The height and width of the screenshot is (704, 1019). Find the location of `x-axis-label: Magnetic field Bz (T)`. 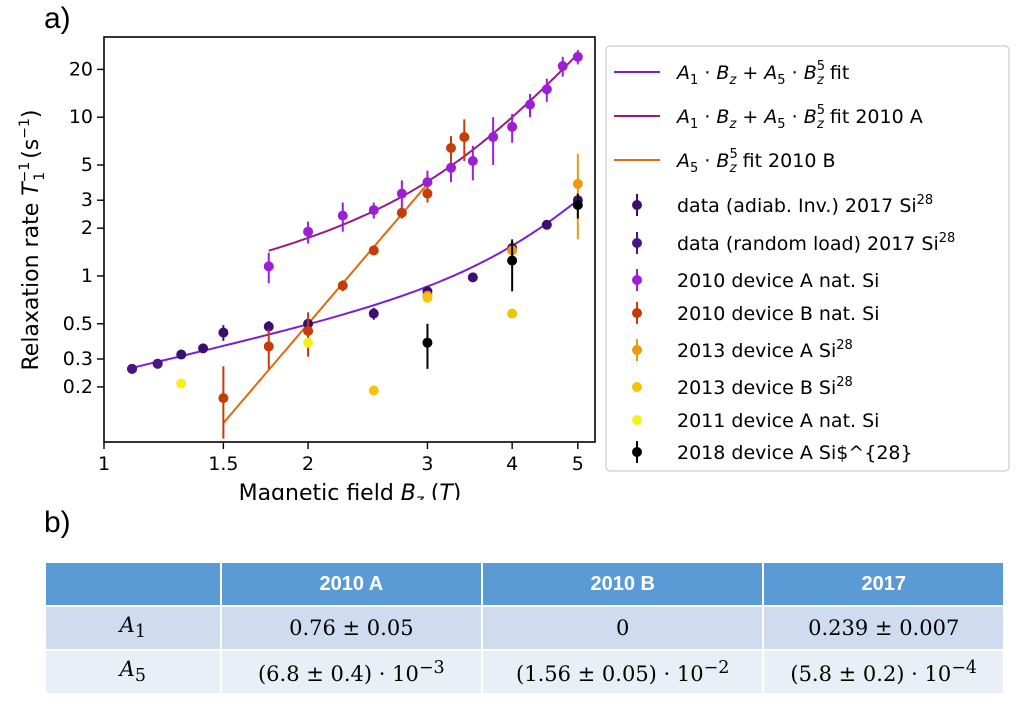

x-axis-label: Magnetic field Bz (T) is located at coordinates (350, 490).